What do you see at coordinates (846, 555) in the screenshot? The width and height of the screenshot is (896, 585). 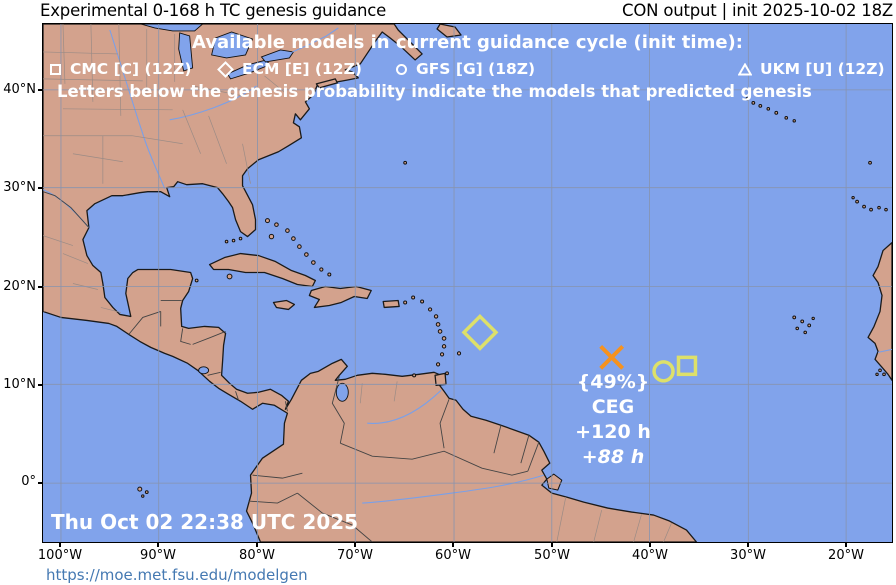 I see `xtick-20w: 20°W` at bounding box center [846, 555].